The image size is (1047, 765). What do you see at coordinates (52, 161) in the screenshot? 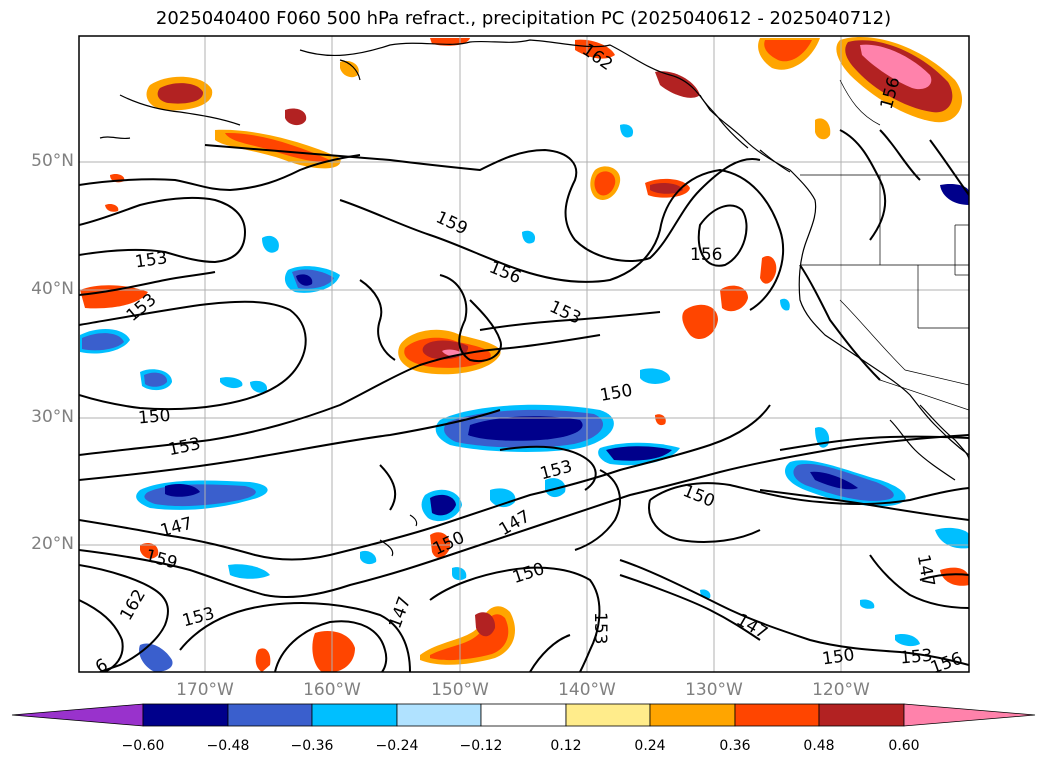
I see `latitude-label: 50°N` at bounding box center [52, 161].